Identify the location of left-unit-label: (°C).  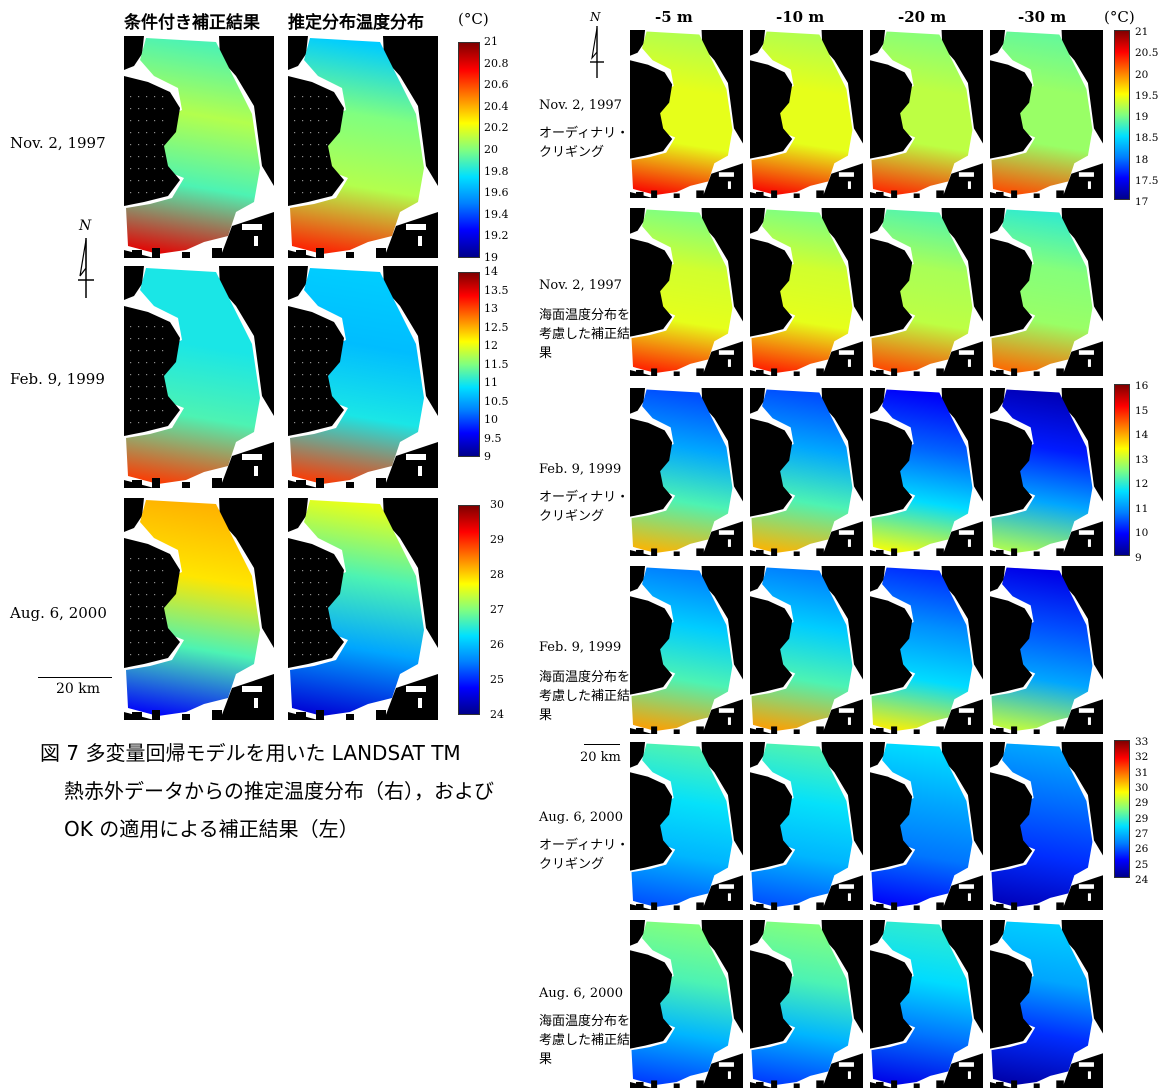
(473, 19).